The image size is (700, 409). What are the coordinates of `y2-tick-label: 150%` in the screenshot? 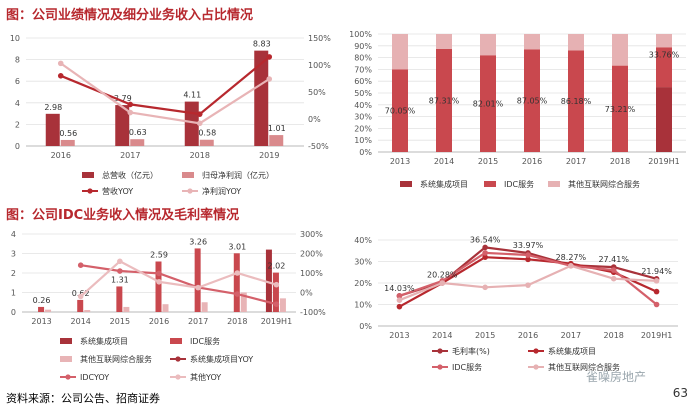 It's located at (319, 38).